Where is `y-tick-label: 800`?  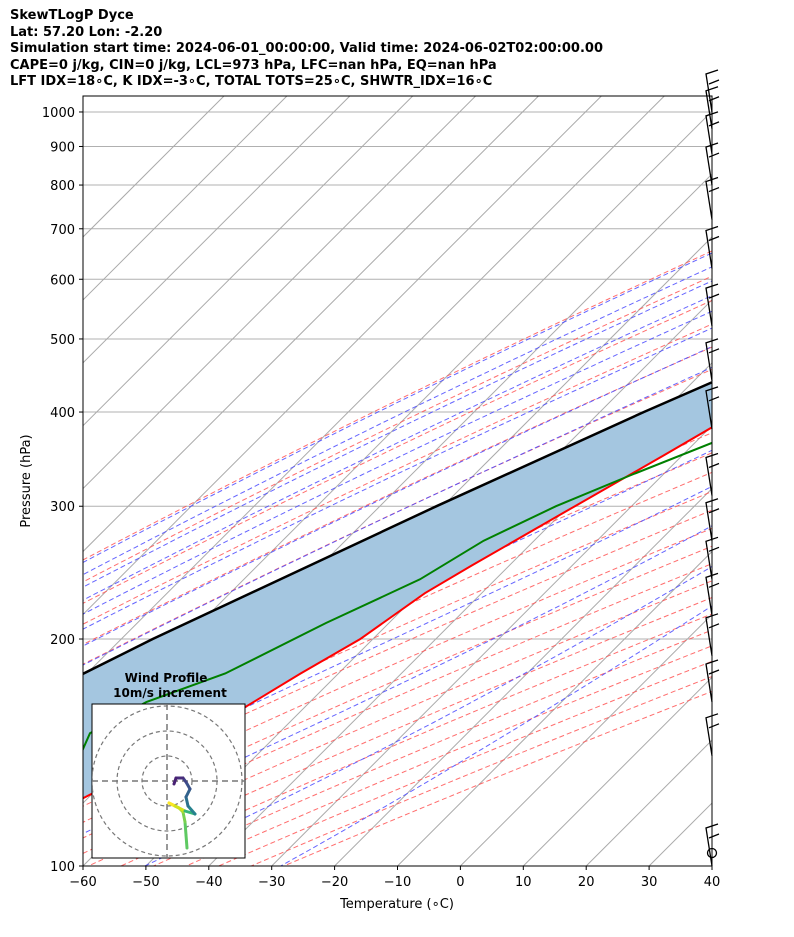
y-tick-label: 800 is located at coordinates (62, 186).